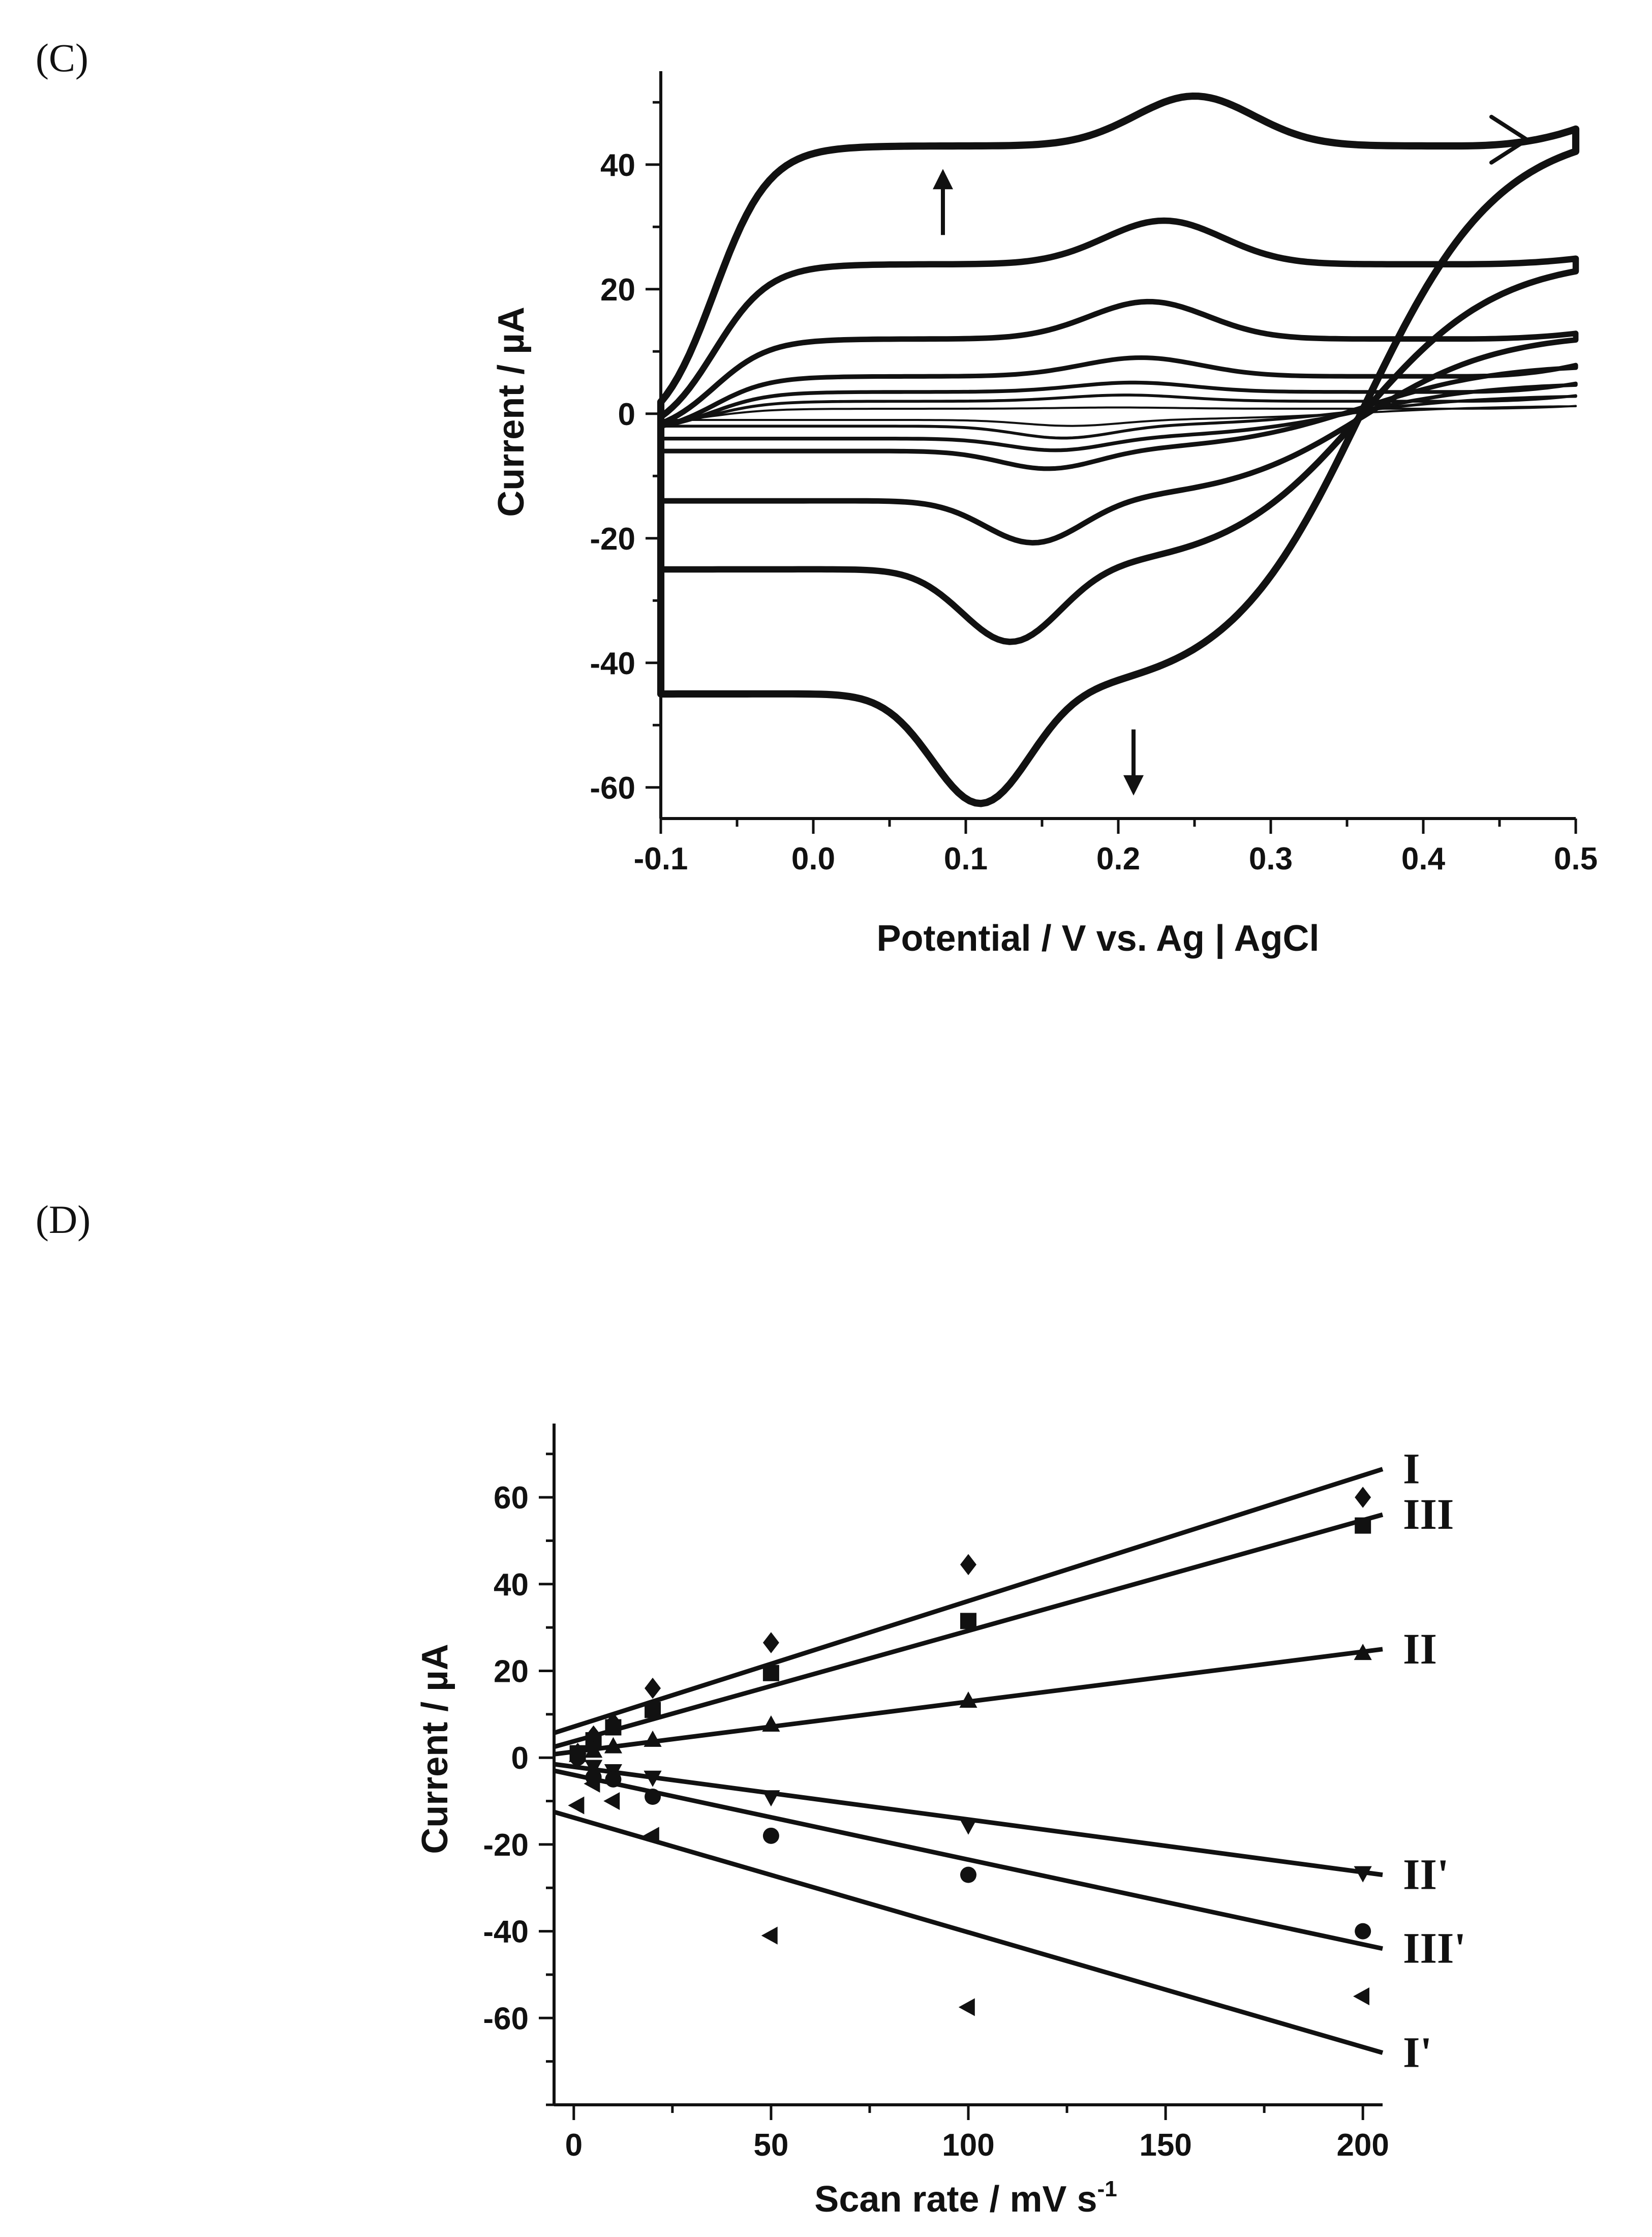 The height and width of the screenshot is (2237, 1652). What do you see at coordinates (1428, 1514) in the screenshot?
I see `series-label: III` at bounding box center [1428, 1514].